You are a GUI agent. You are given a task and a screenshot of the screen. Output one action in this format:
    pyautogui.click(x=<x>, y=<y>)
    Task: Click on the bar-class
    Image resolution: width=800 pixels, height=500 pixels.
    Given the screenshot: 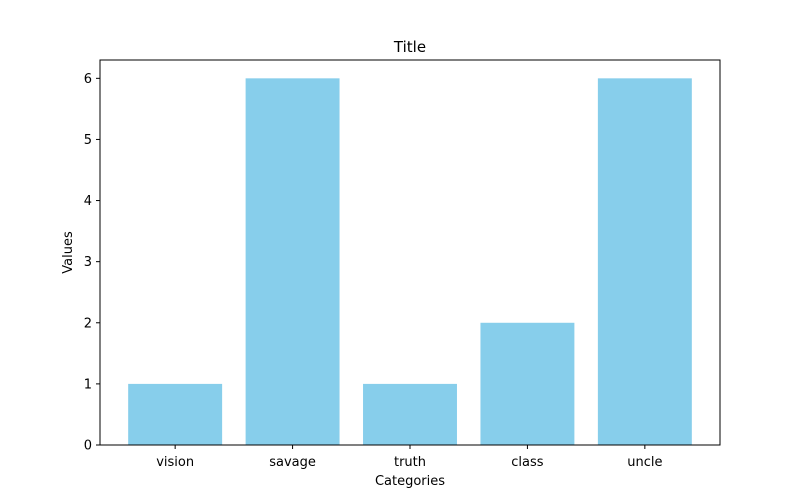 What is the action you would take?
    pyautogui.click(x=527, y=383)
    